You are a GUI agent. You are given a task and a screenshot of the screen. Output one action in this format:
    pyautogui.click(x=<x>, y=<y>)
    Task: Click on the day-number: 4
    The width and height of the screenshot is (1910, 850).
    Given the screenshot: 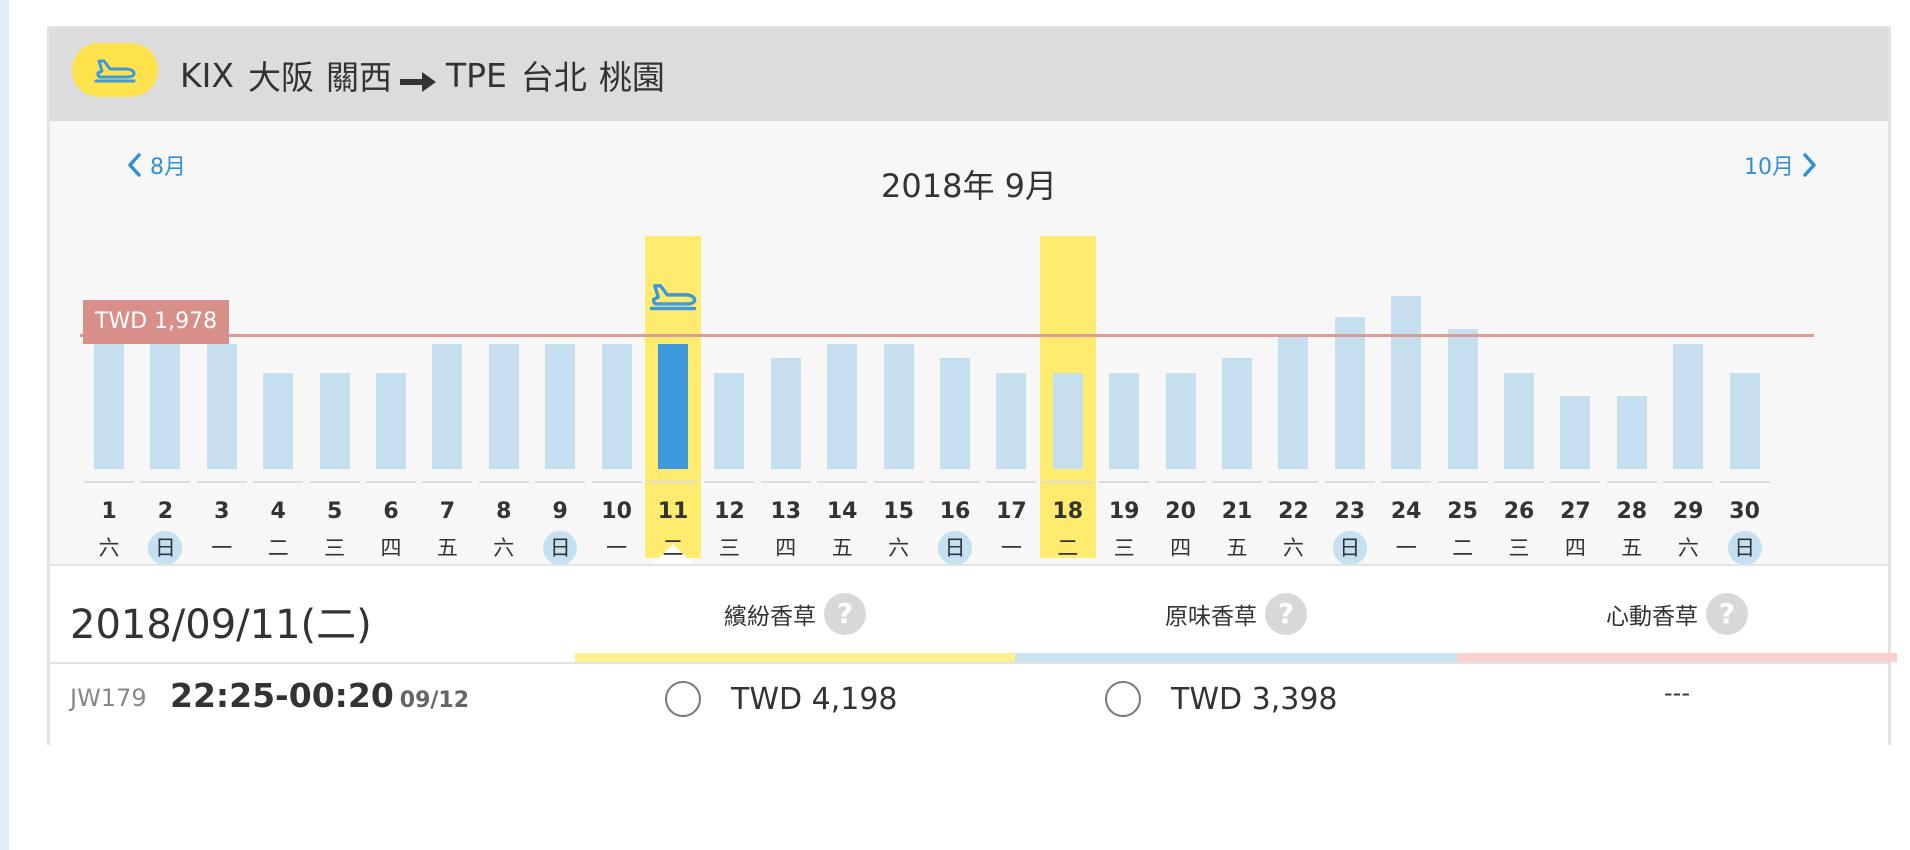 What is the action you would take?
    pyautogui.click(x=278, y=511)
    